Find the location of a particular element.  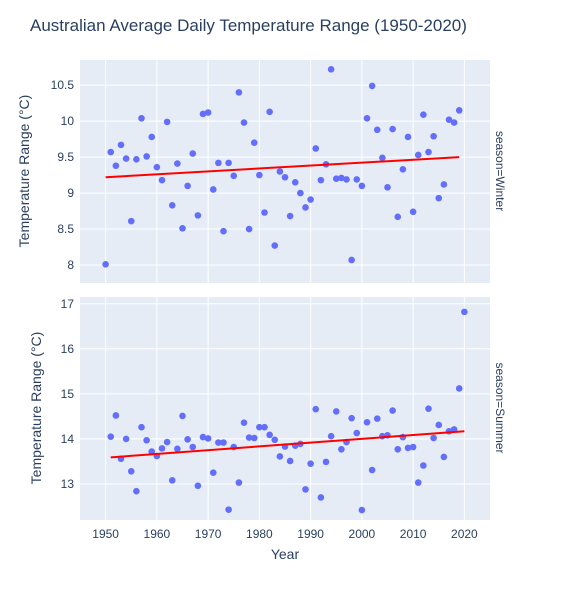

y-tick-label: 8 is located at coordinates (70, 265).